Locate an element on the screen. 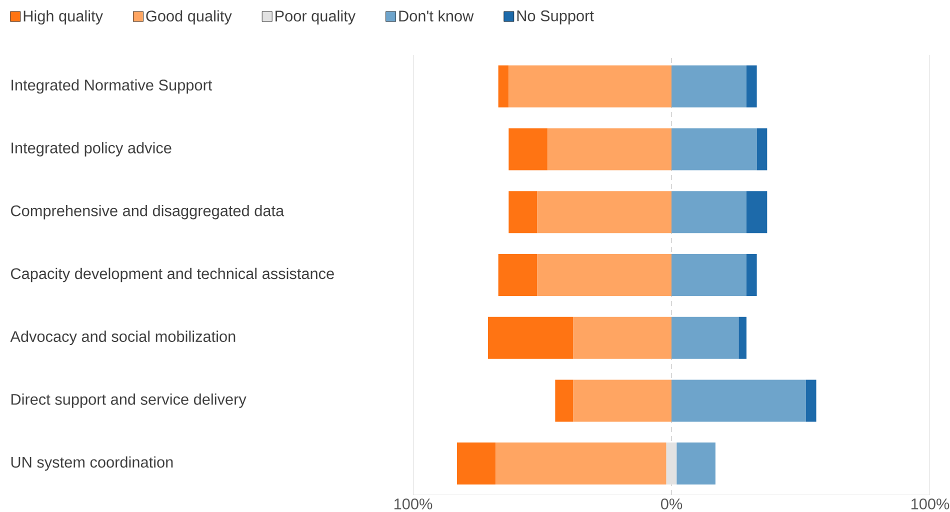 The image size is (950, 512). y-tick-label: Advocacy and social mobilization is located at coordinates (123, 338).